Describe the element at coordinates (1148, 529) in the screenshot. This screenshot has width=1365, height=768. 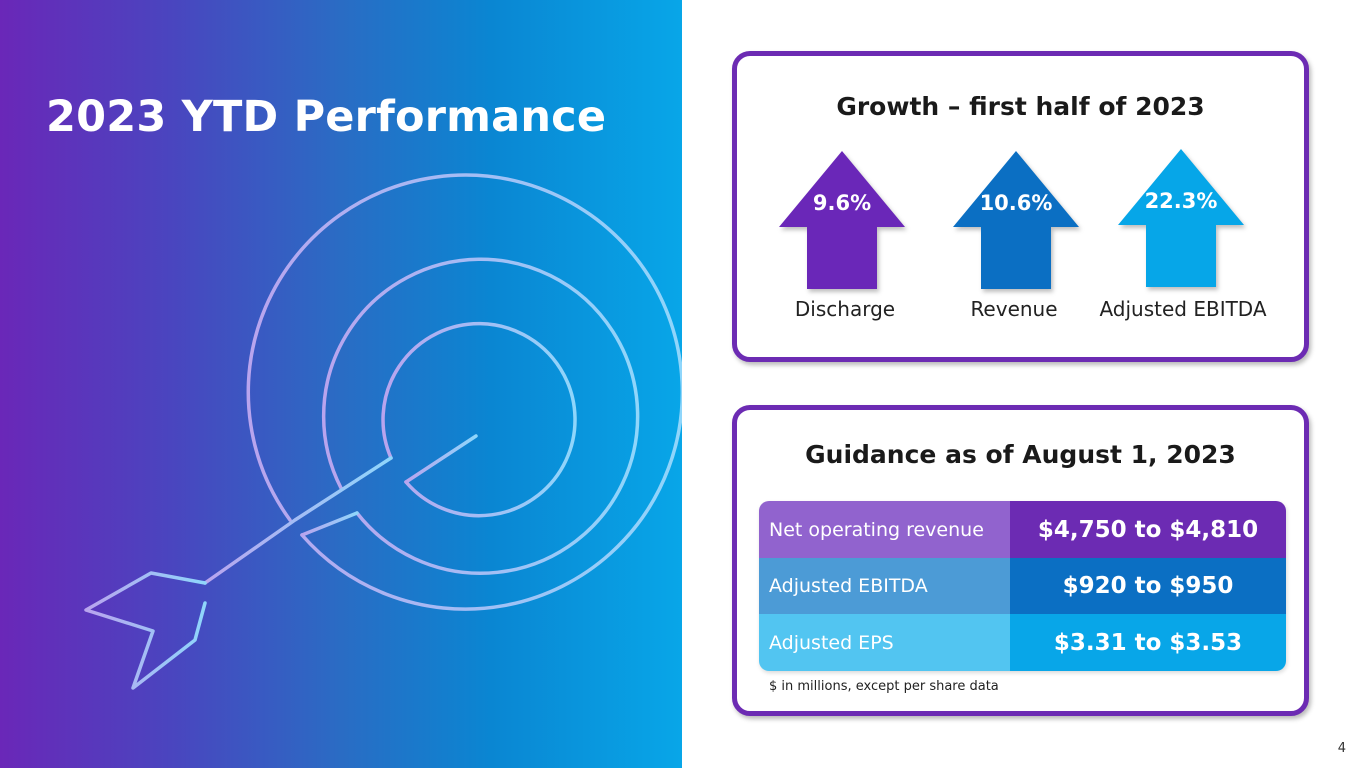
I see `guidance-value: $4,750 to $4,810` at that location.